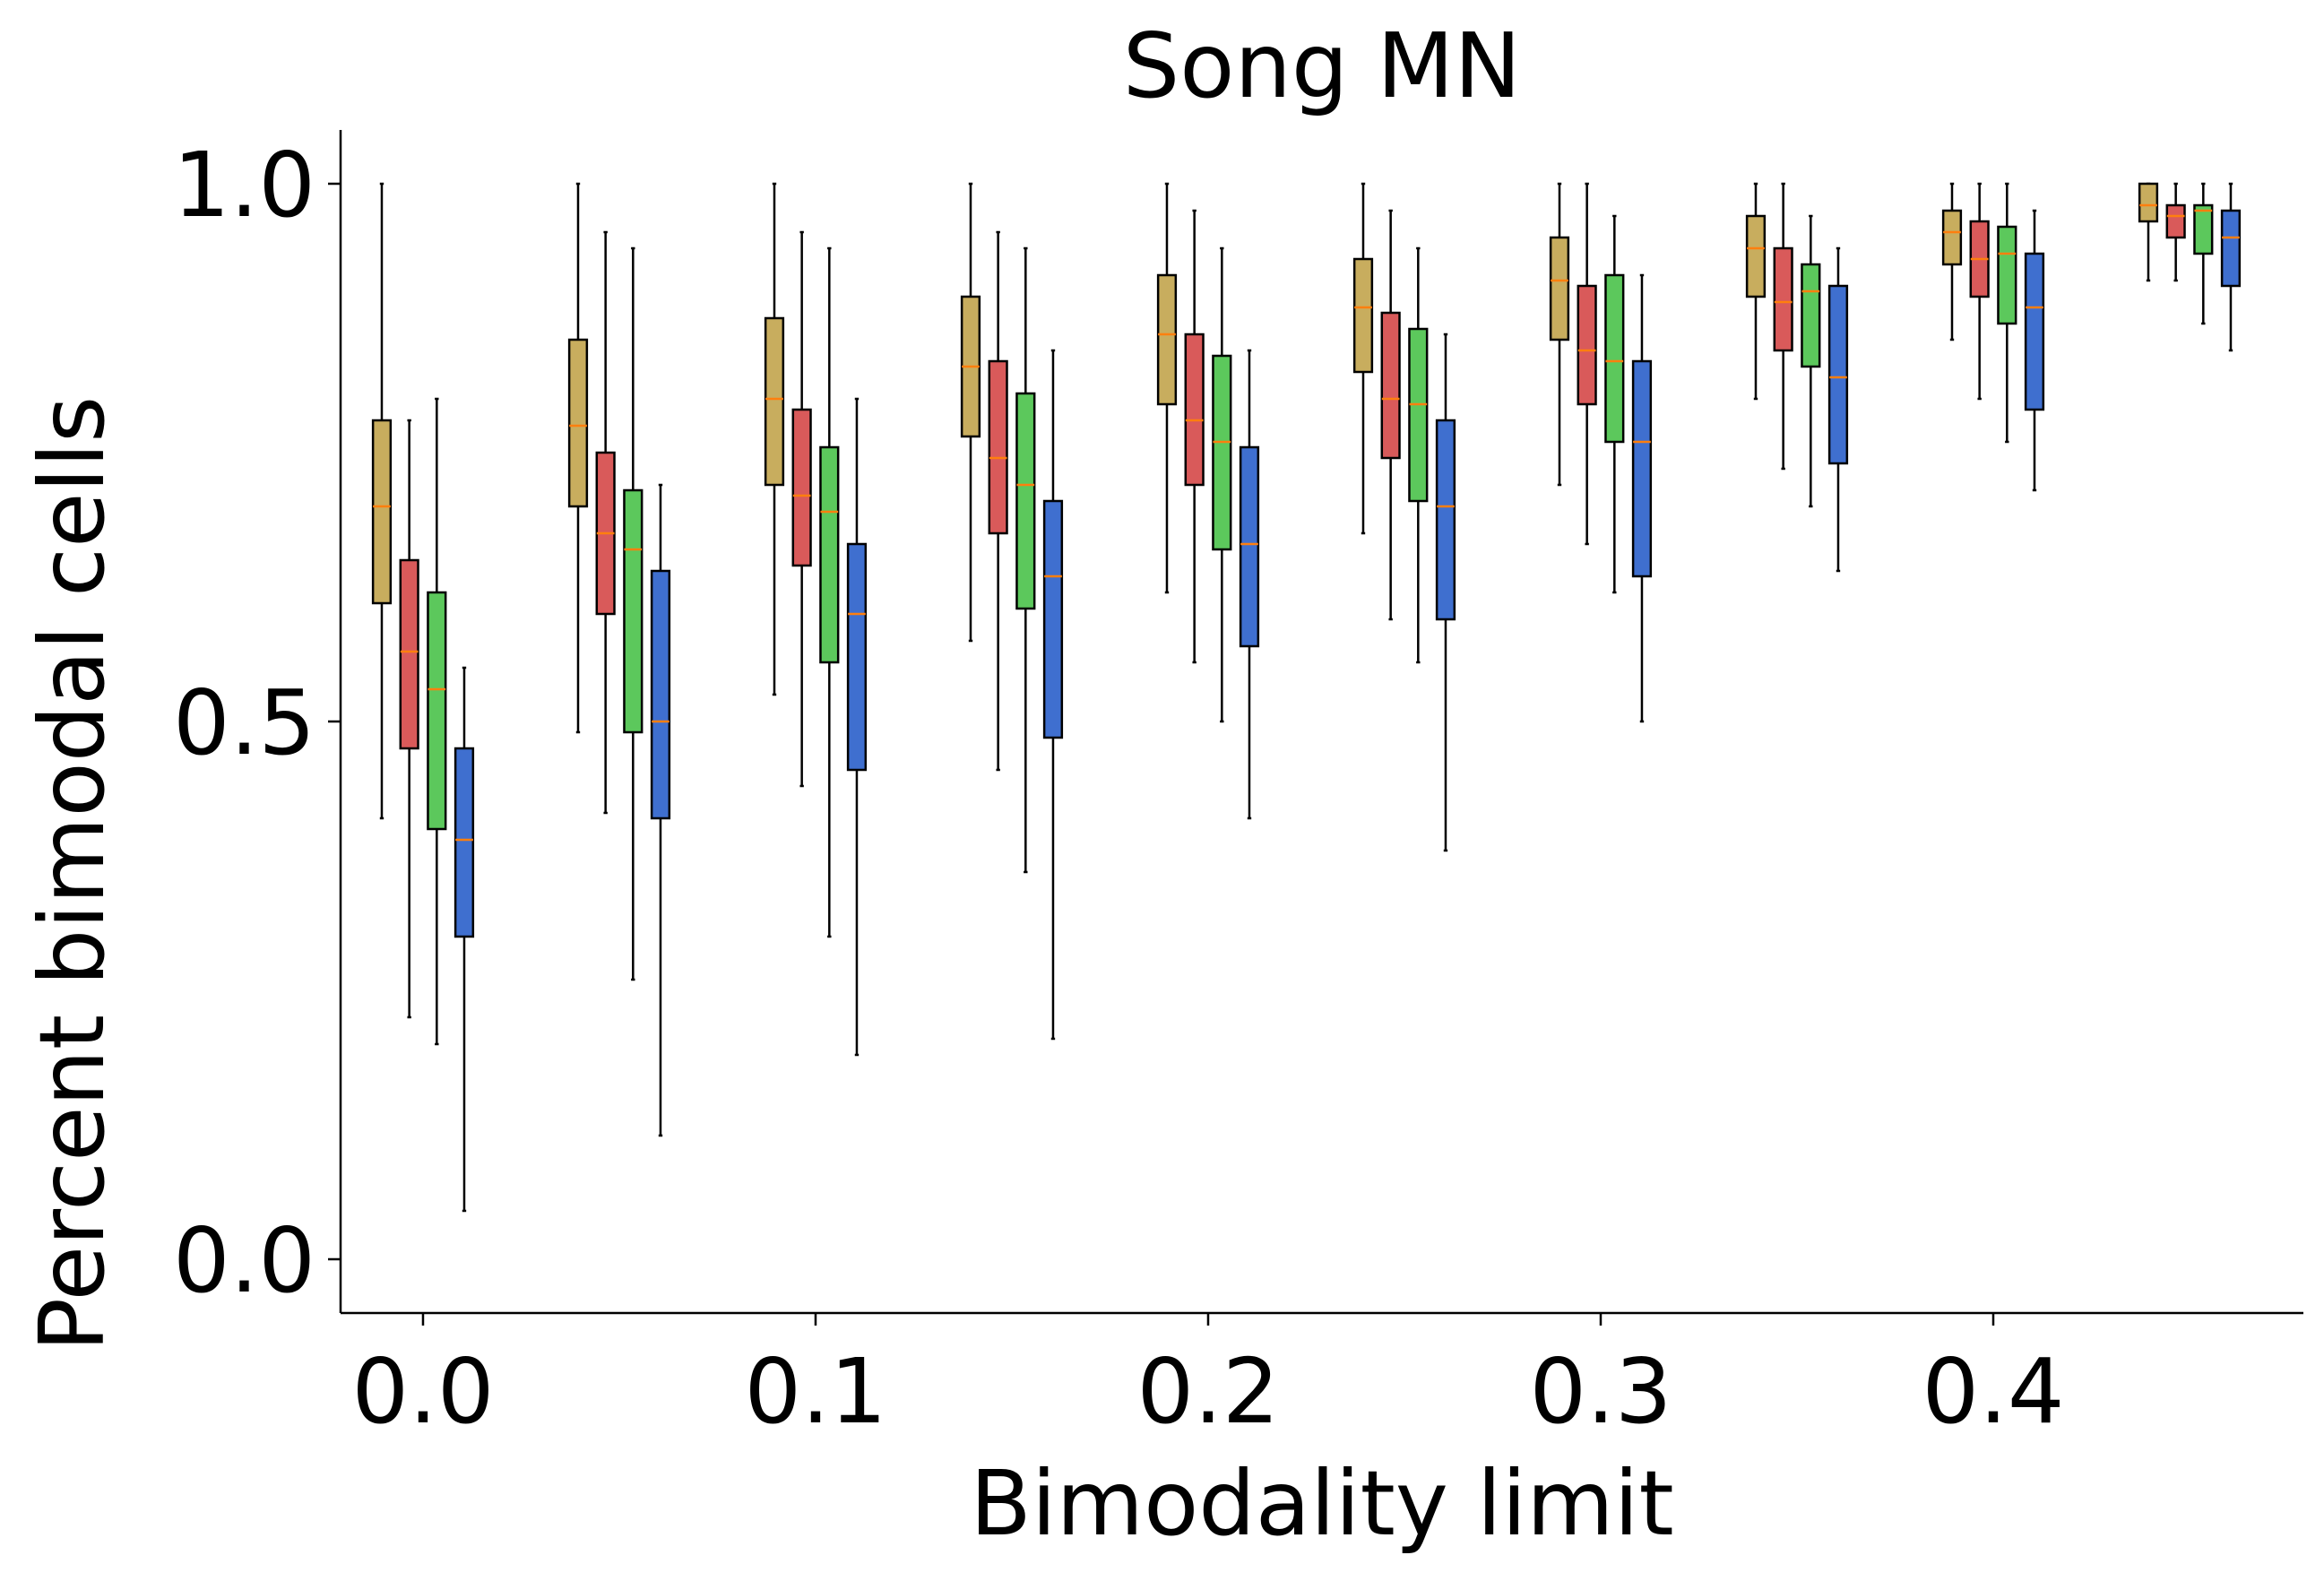 The height and width of the screenshot is (1581, 2324). I want to click on x-tick-label: 0.4, so click(1993, 1391).